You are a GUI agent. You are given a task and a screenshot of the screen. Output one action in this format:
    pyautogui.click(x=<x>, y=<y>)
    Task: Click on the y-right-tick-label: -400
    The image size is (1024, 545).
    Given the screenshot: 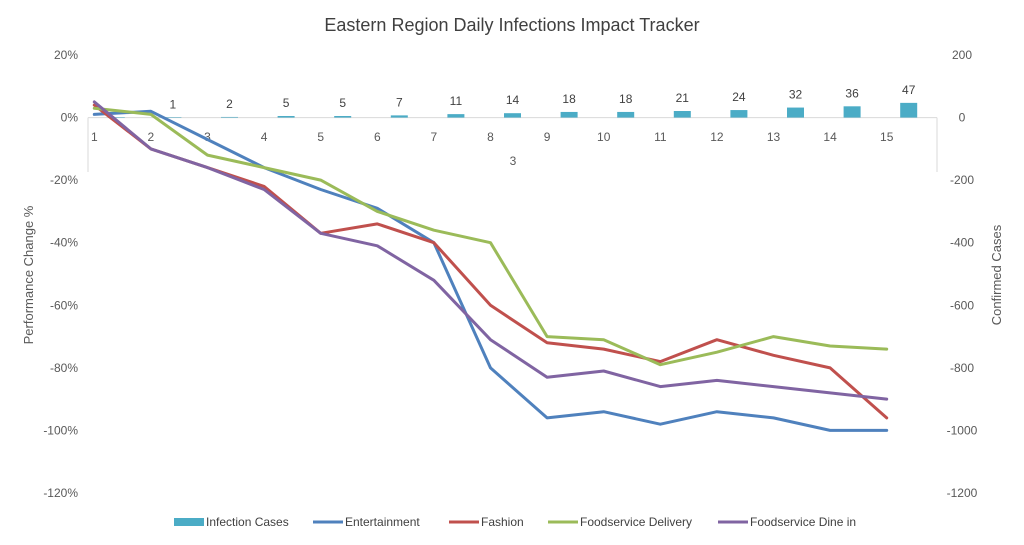 What is the action you would take?
    pyautogui.click(x=962, y=243)
    